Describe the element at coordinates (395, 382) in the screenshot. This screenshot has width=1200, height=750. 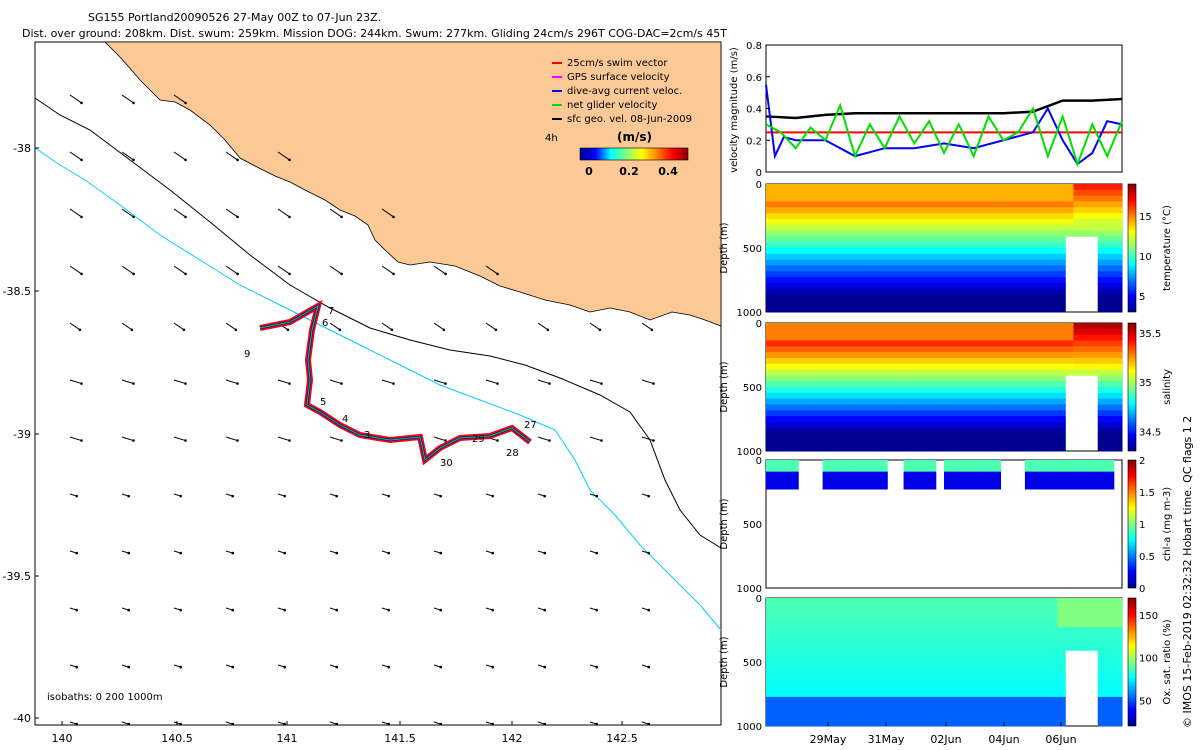
I see `net-glider-velocity-trace` at that location.